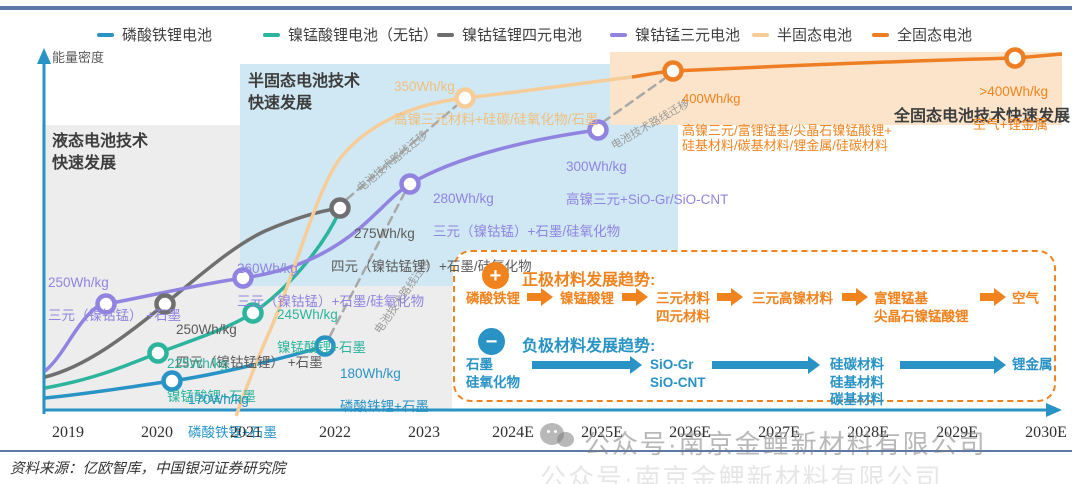 This screenshot has width=1072, height=484. I want to click on point-label-ternary-250: 250Wh/kg 三元（镍钴锰） +石墨, so click(114, 300).